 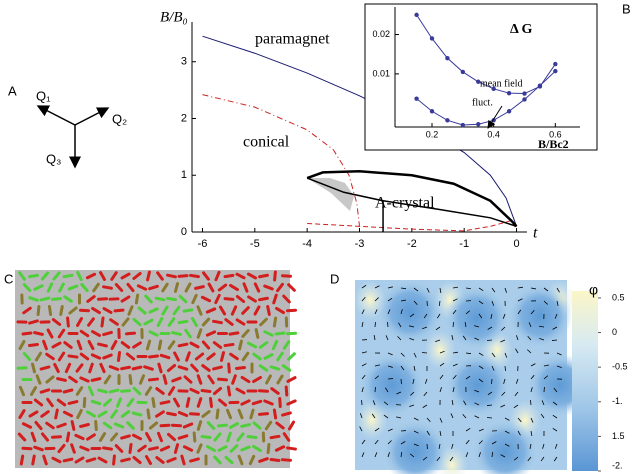 What do you see at coordinates (521, 29) in the screenshot?
I see `inset-title: Δ G` at bounding box center [521, 29].